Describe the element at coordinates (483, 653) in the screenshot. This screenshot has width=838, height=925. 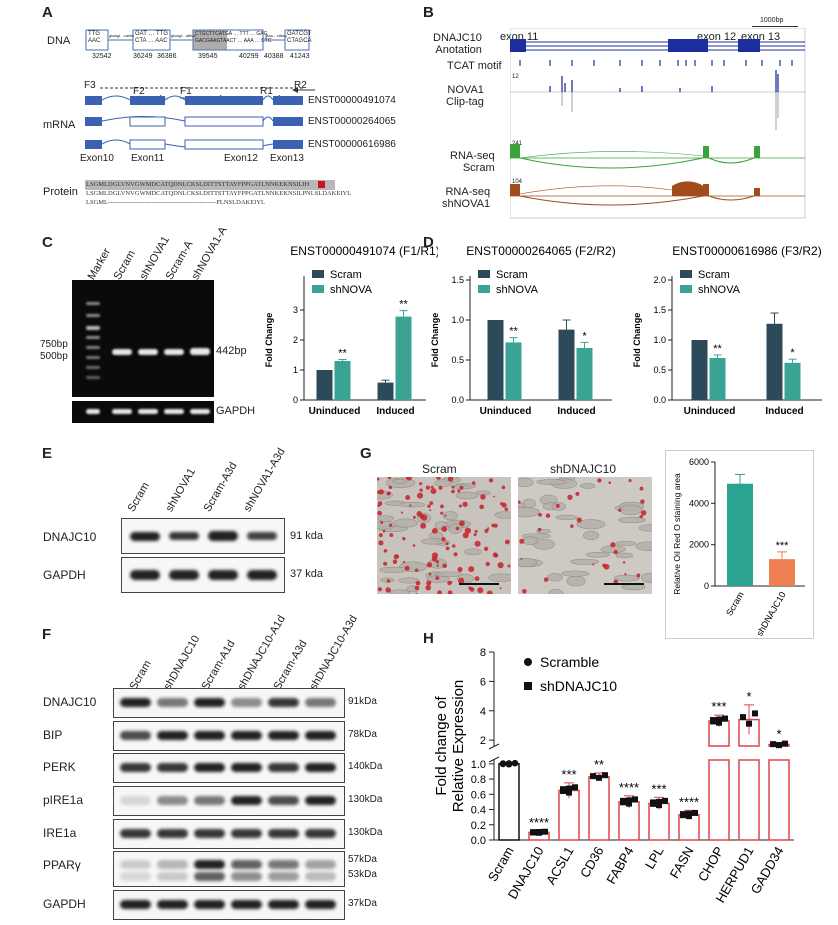
I see `y-tick-label: 8` at that location.